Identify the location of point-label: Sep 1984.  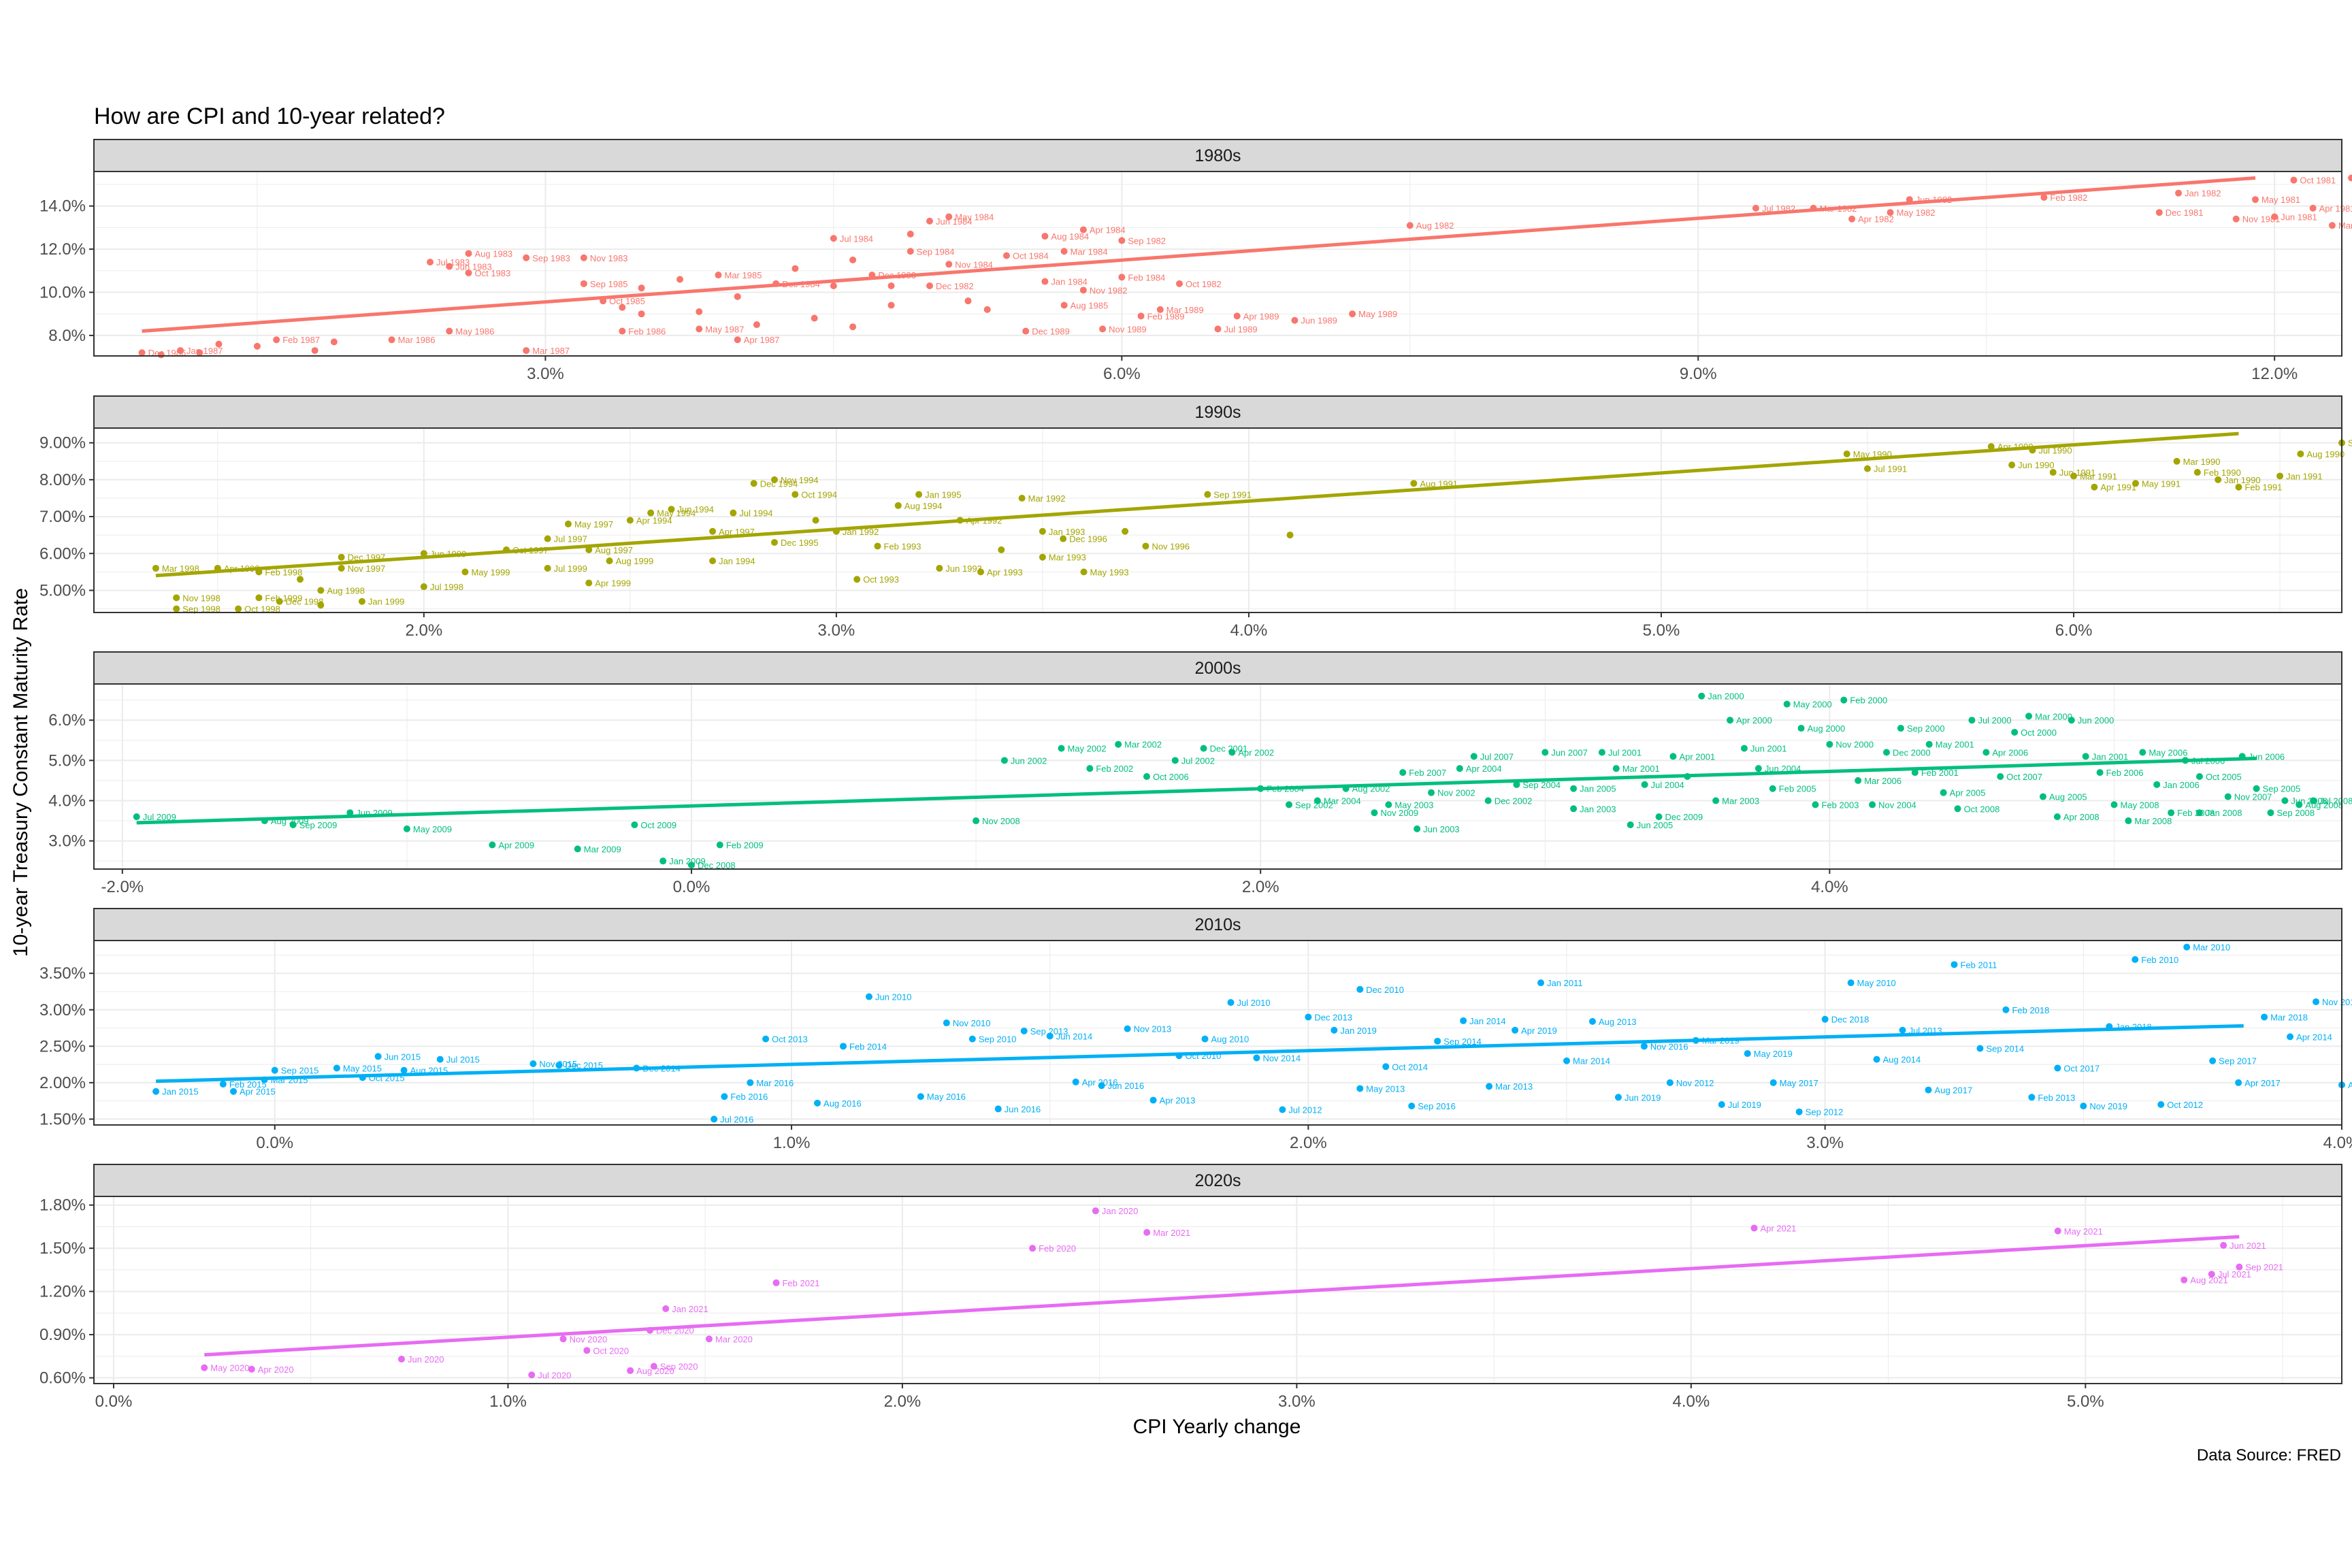
(936, 252).